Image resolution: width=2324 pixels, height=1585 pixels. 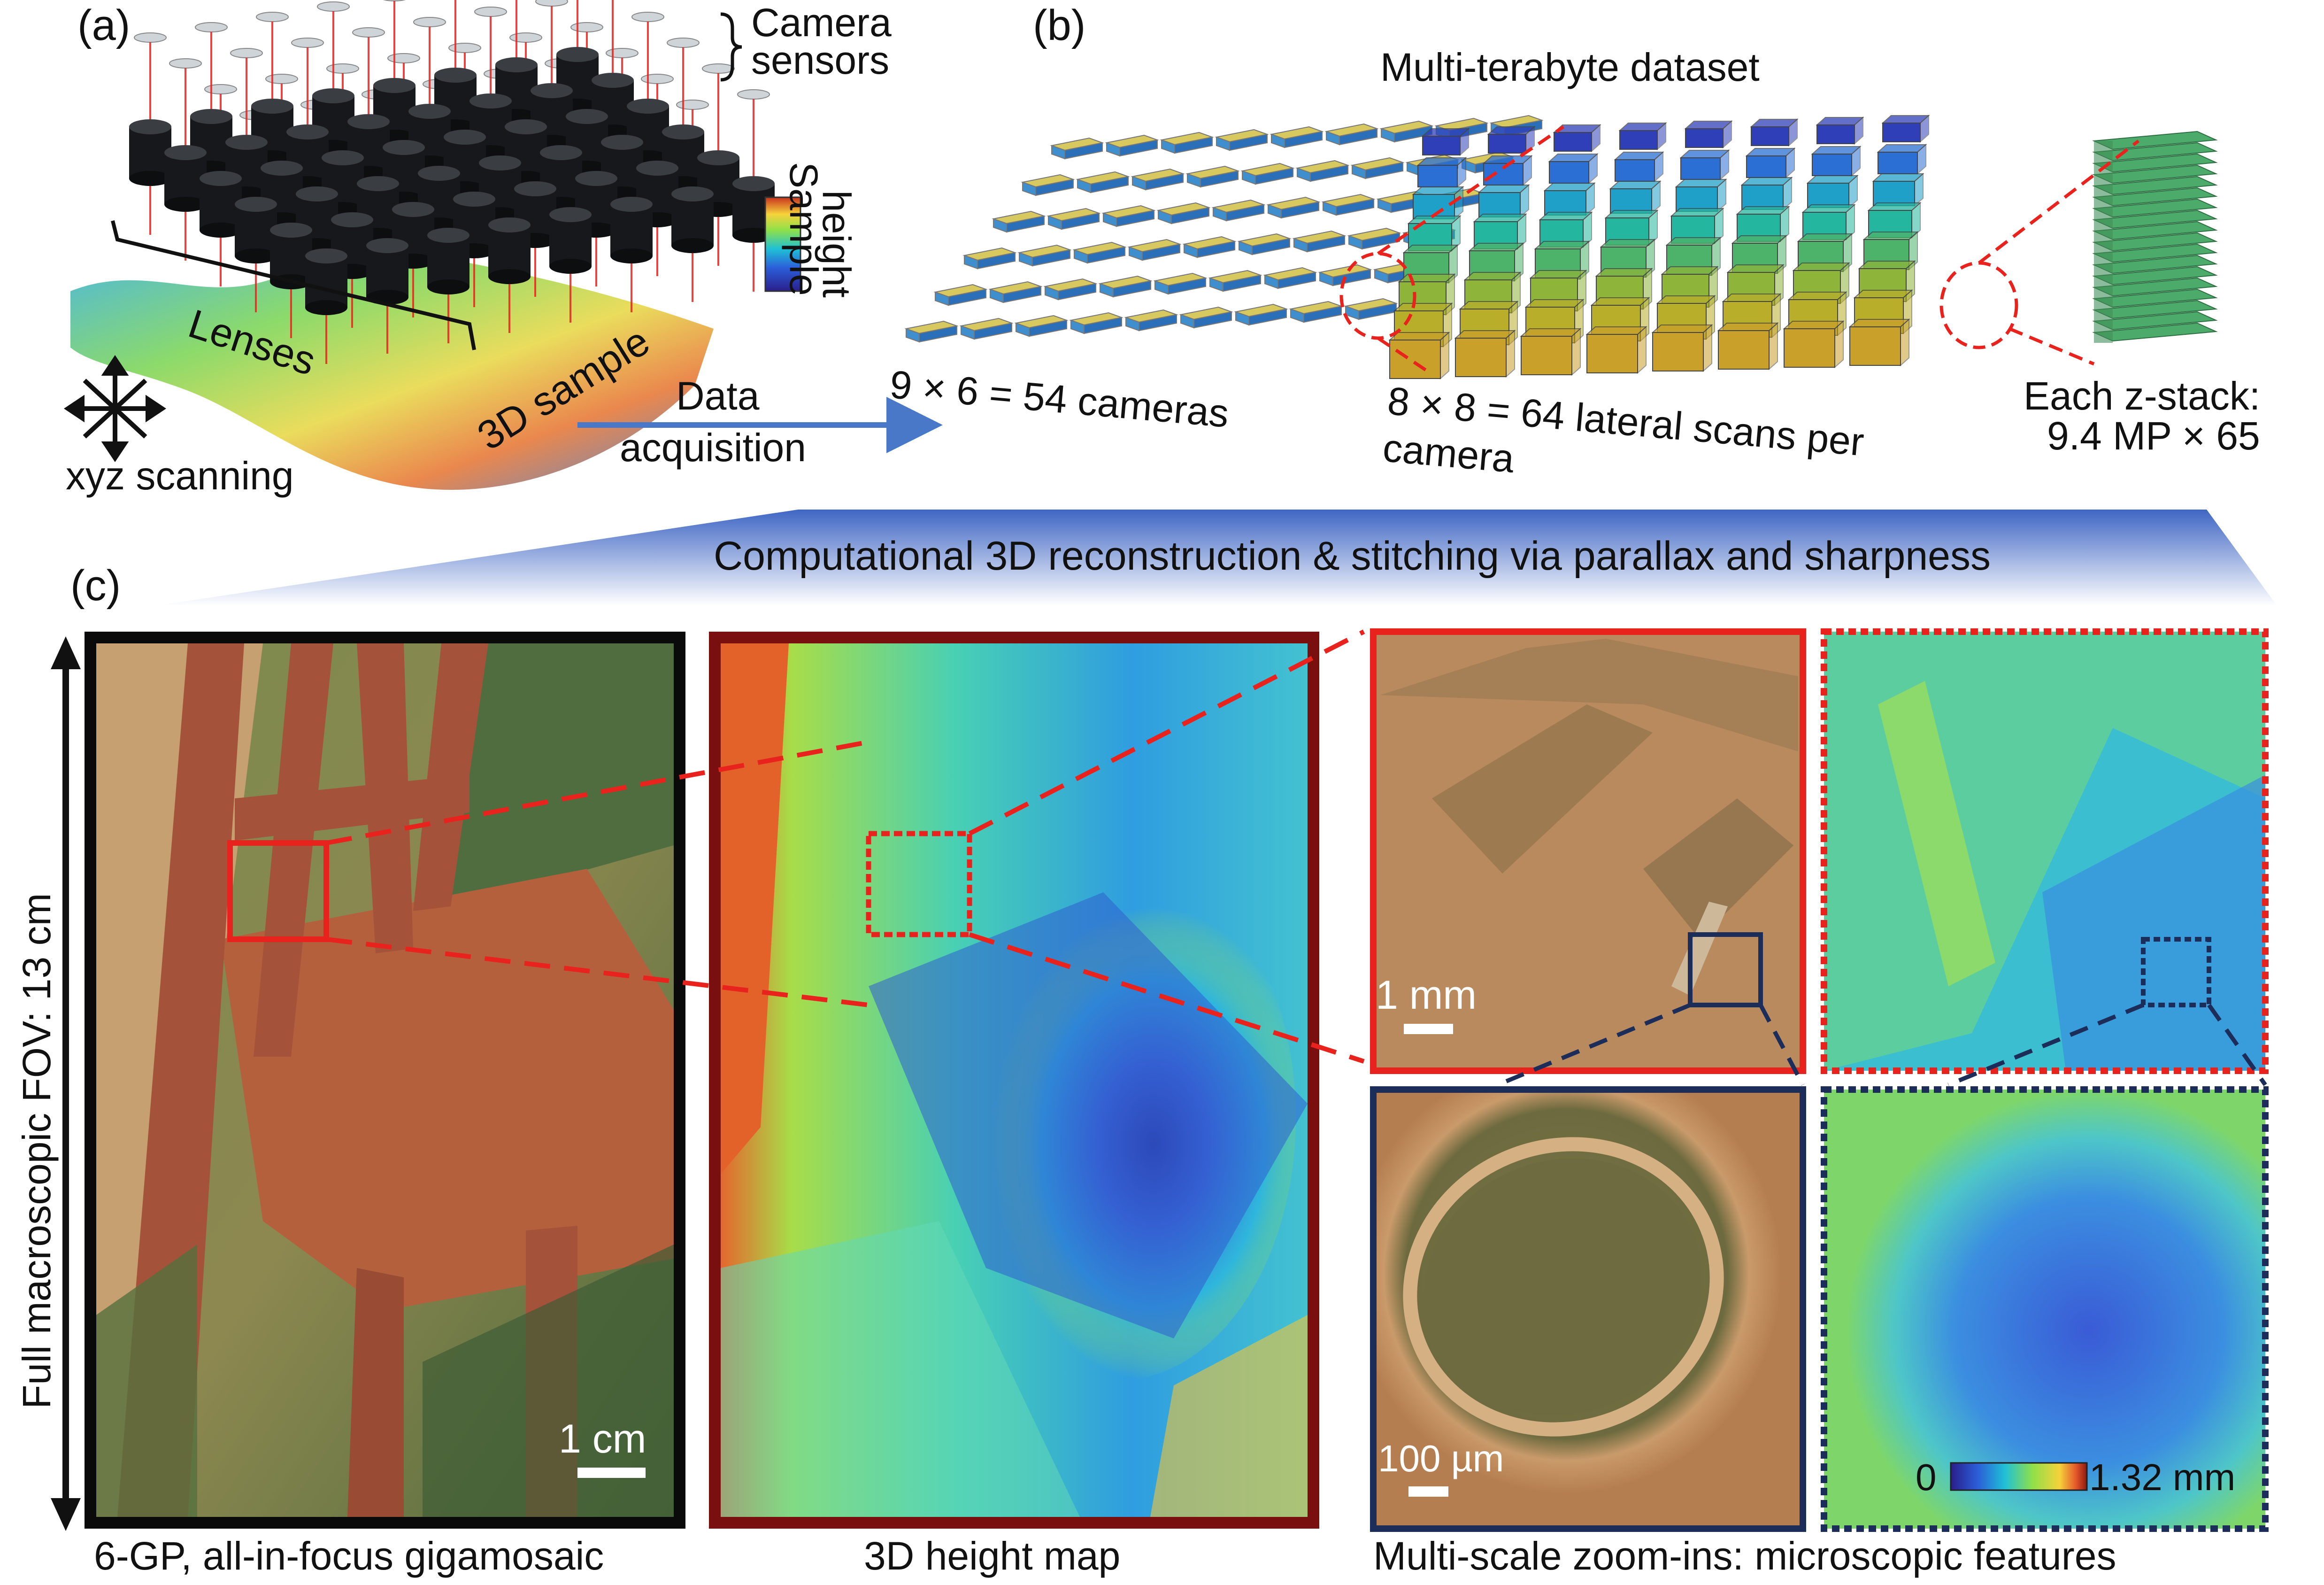 What do you see at coordinates (349, 1556) in the screenshot?
I see `caption-gigamosaic: 6-GP, all-in-focus gigamosaic` at bounding box center [349, 1556].